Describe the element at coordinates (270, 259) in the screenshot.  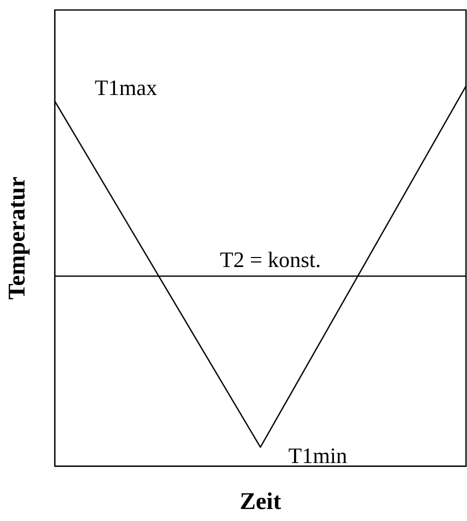
I see `ref-line-label: T2 = konst.` at that location.